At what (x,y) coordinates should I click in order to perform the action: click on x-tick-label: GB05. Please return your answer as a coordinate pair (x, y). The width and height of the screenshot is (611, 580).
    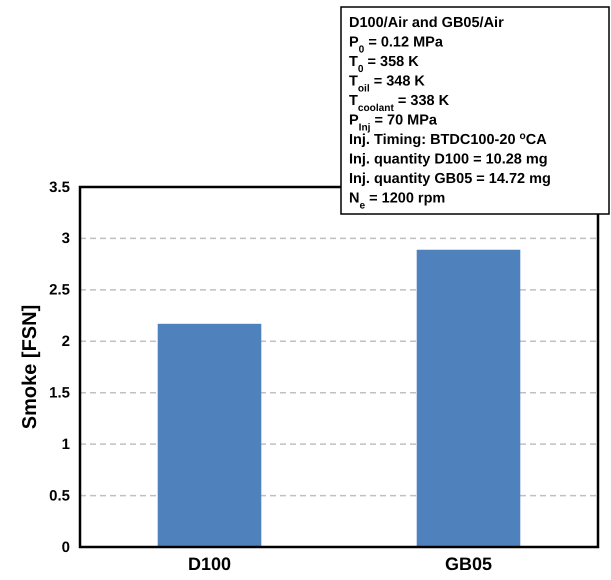
    Looking at the image, I should click on (468, 564).